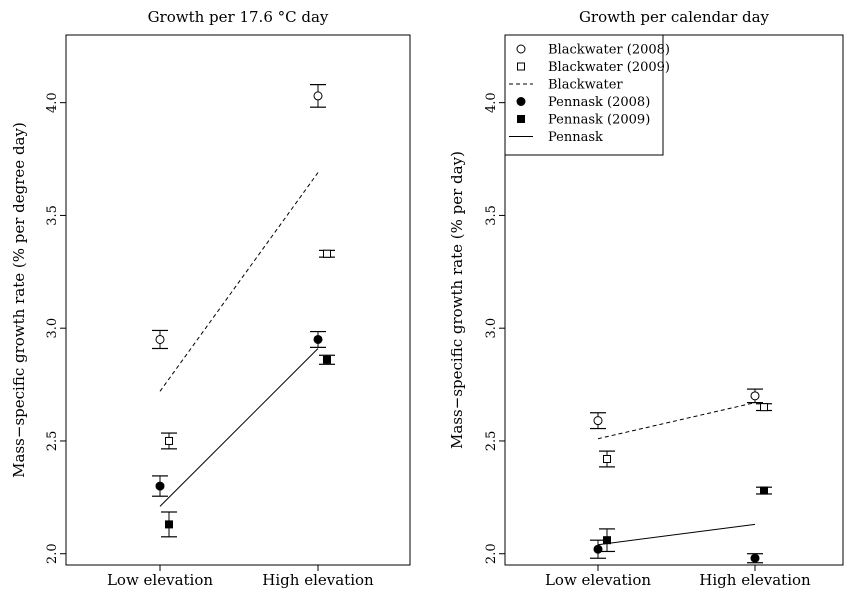 This screenshot has height=593, width=845. I want to click on legend-box, so click(584, 95).